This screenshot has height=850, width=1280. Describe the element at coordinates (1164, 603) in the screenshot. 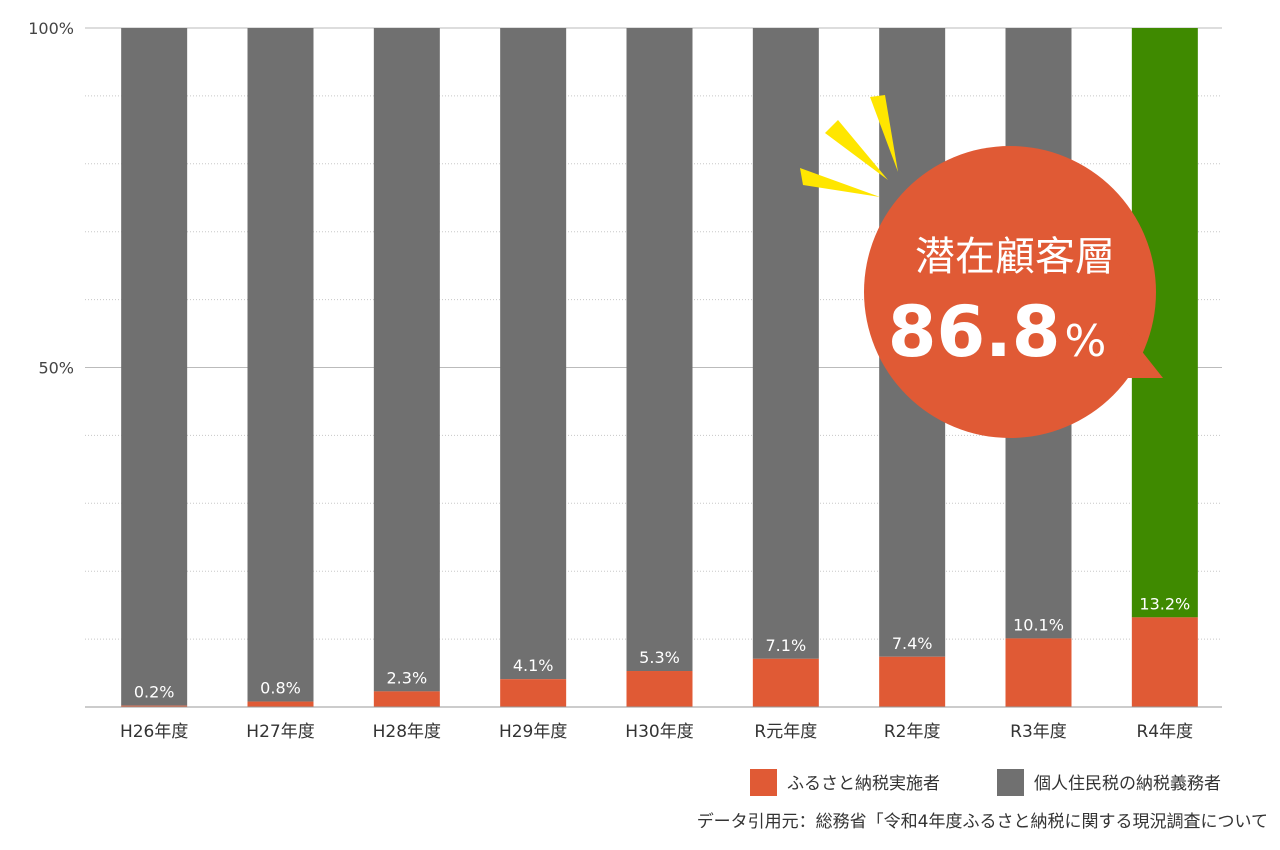

I see `data-label: 13.2%` at that location.